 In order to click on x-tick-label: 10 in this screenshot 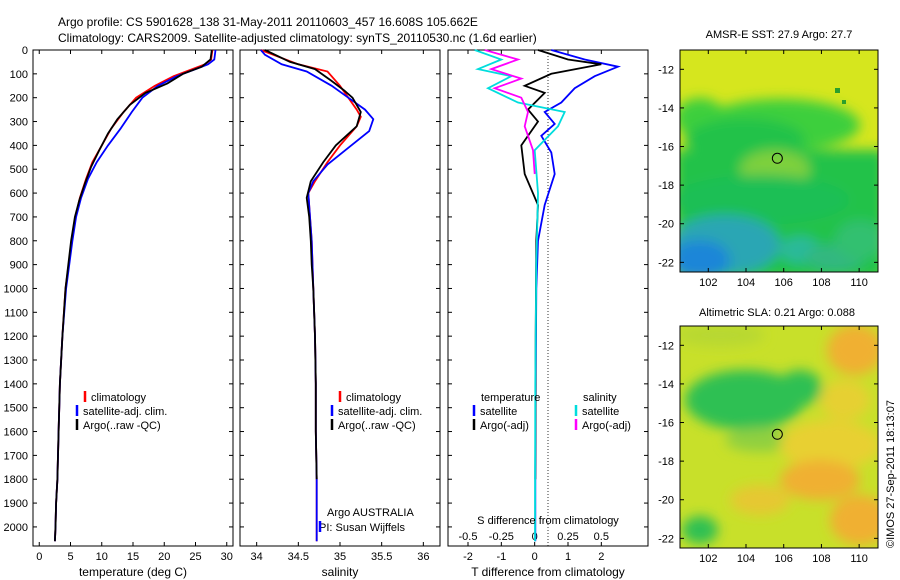, I will do `click(102, 557)`.